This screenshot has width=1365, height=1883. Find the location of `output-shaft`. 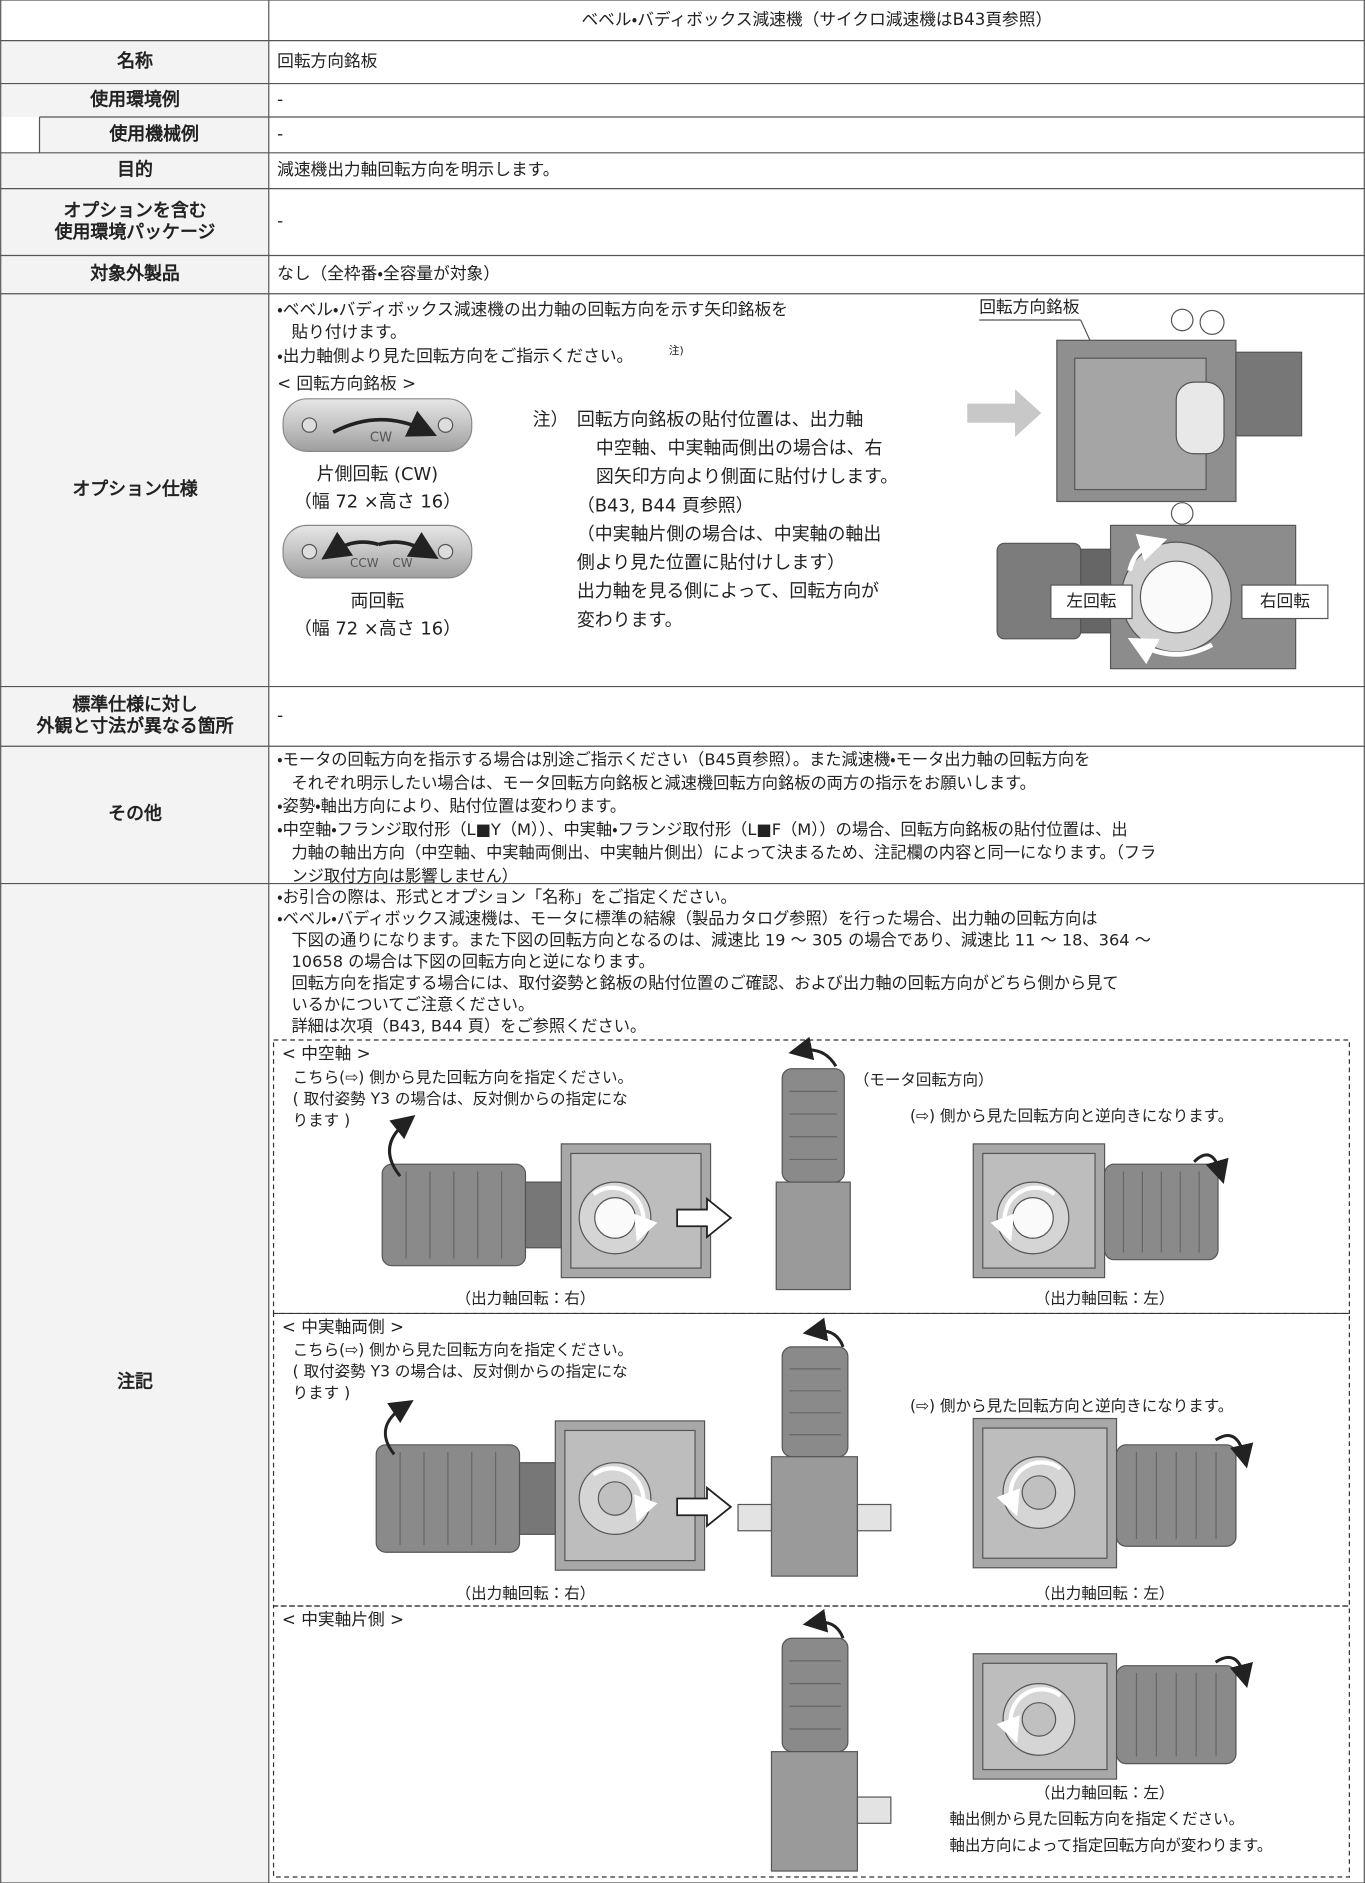

output-shaft is located at coordinates (1200, 418).